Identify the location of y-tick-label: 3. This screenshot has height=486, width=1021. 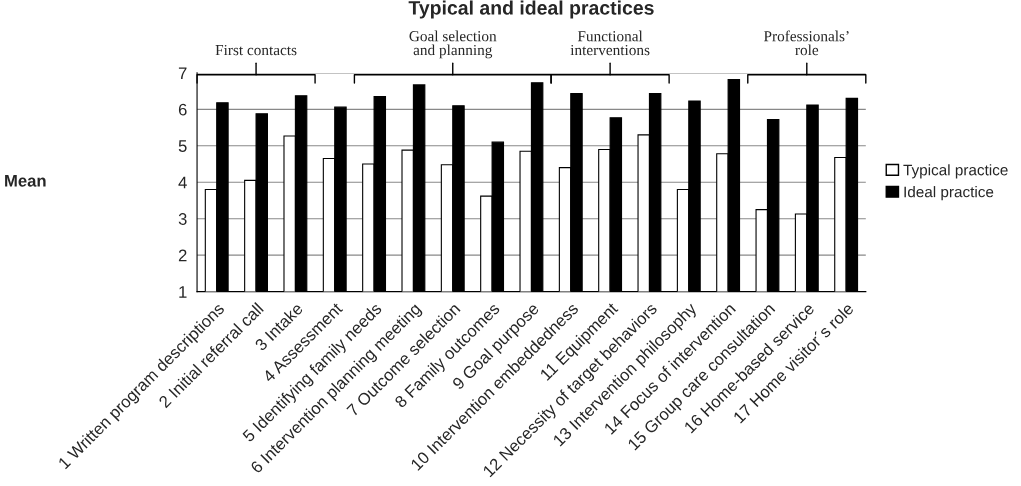
(182, 219).